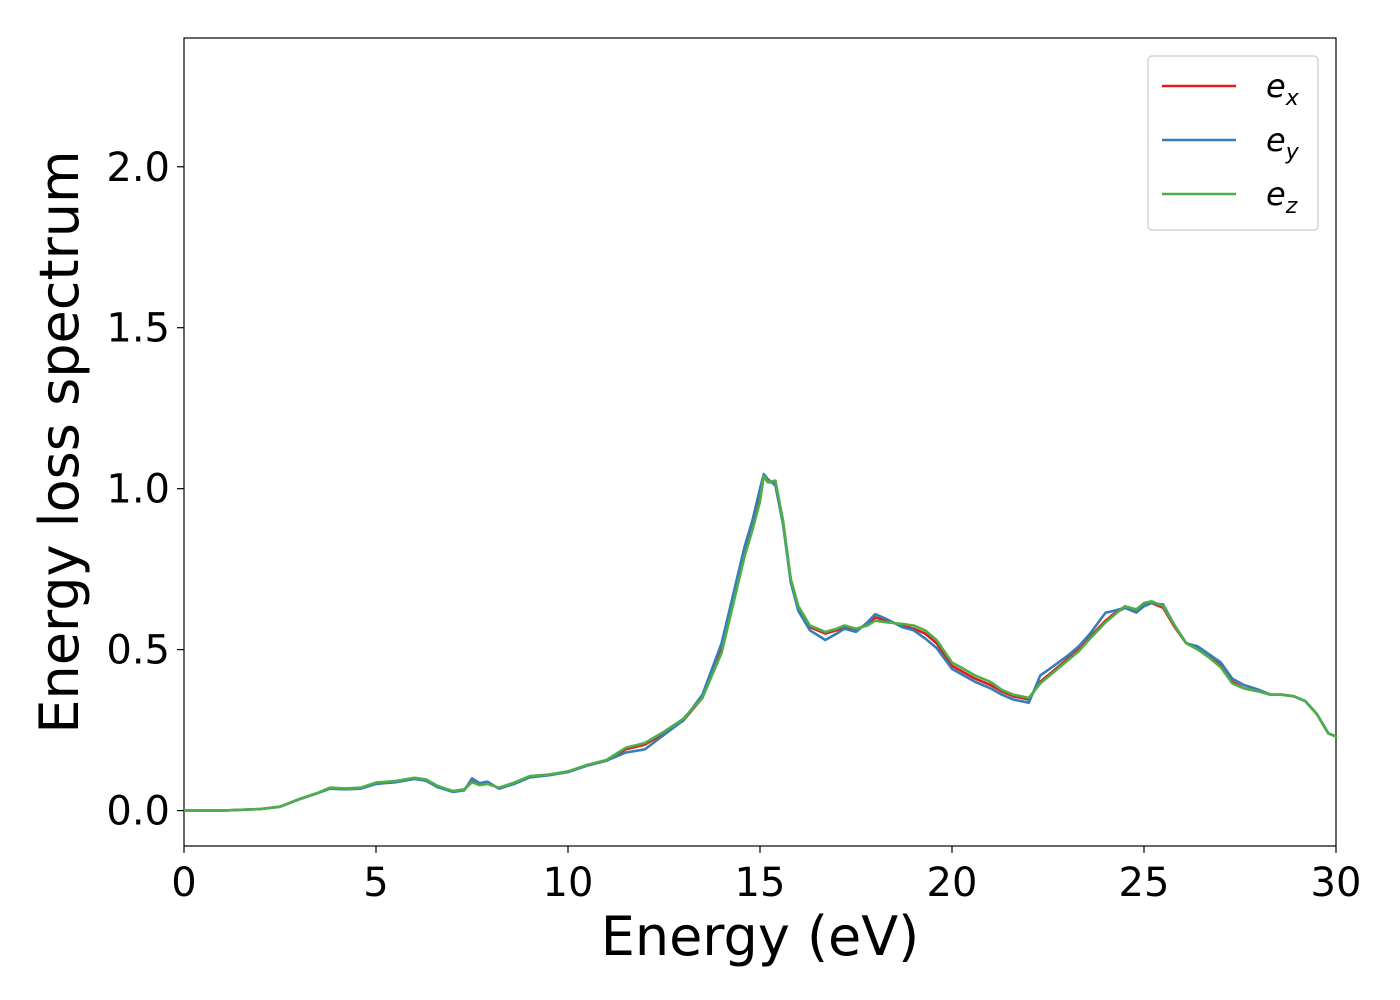  What do you see at coordinates (1282, 197) in the screenshot?
I see `legend-label-z: ez` at bounding box center [1282, 197].